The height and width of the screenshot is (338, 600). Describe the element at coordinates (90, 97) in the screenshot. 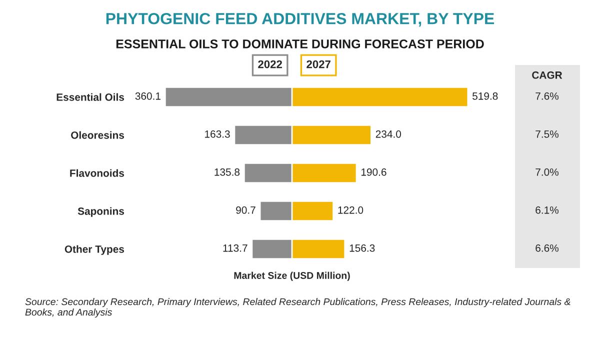

I see `y-tick-label: Essential Oils` at that location.